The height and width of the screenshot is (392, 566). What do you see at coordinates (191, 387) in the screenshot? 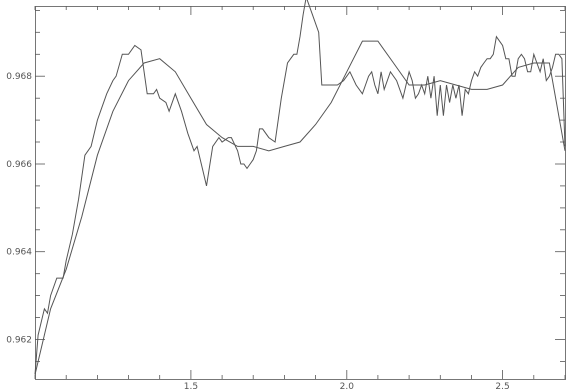
I see `x-tick-label: 1.5` at bounding box center [191, 387].